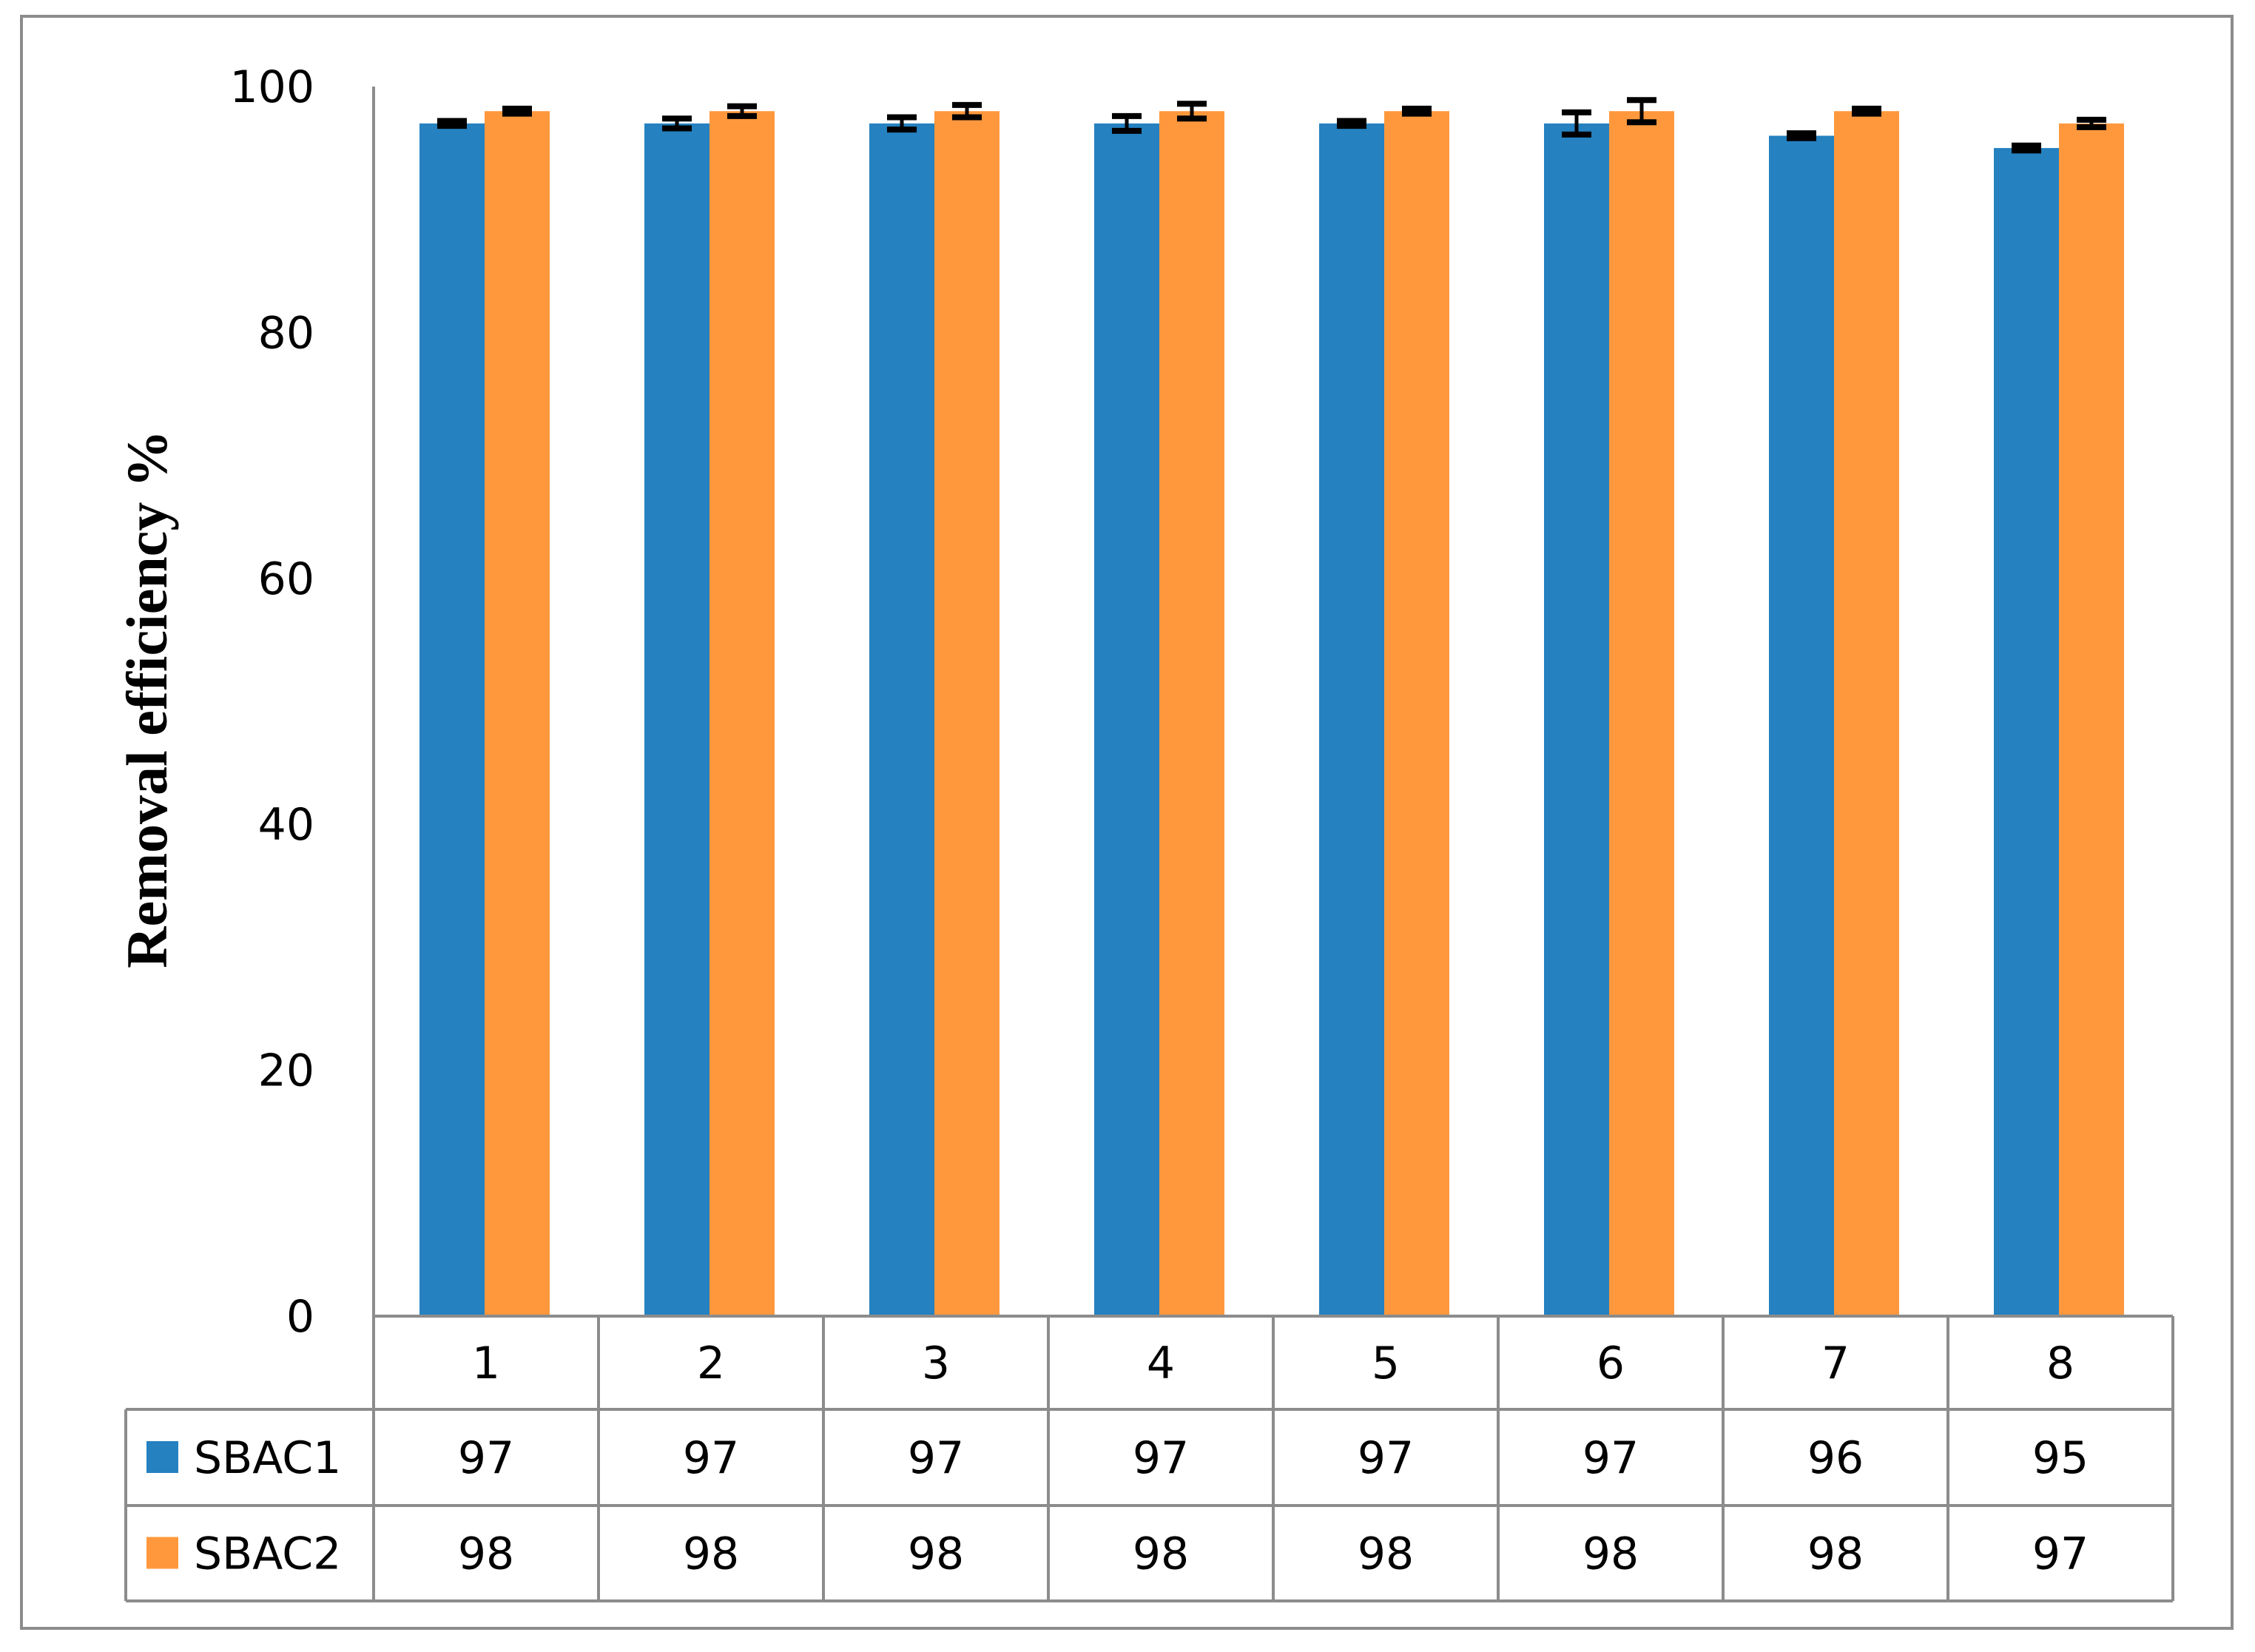  What do you see at coordinates (486, 1363) in the screenshot?
I see `x-category-label: 1` at bounding box center [486, 1363].